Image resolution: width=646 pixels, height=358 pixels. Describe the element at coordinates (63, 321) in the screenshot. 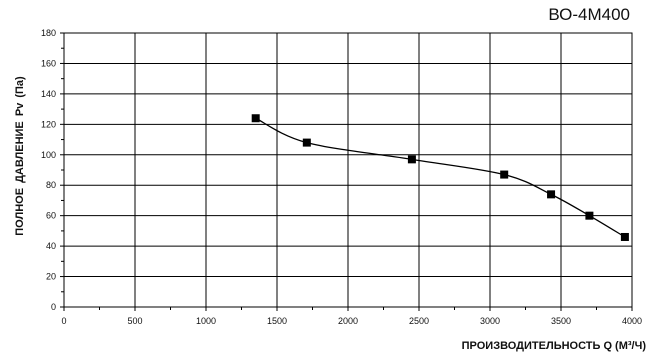

I see `x-tick-label: 0` at that location.